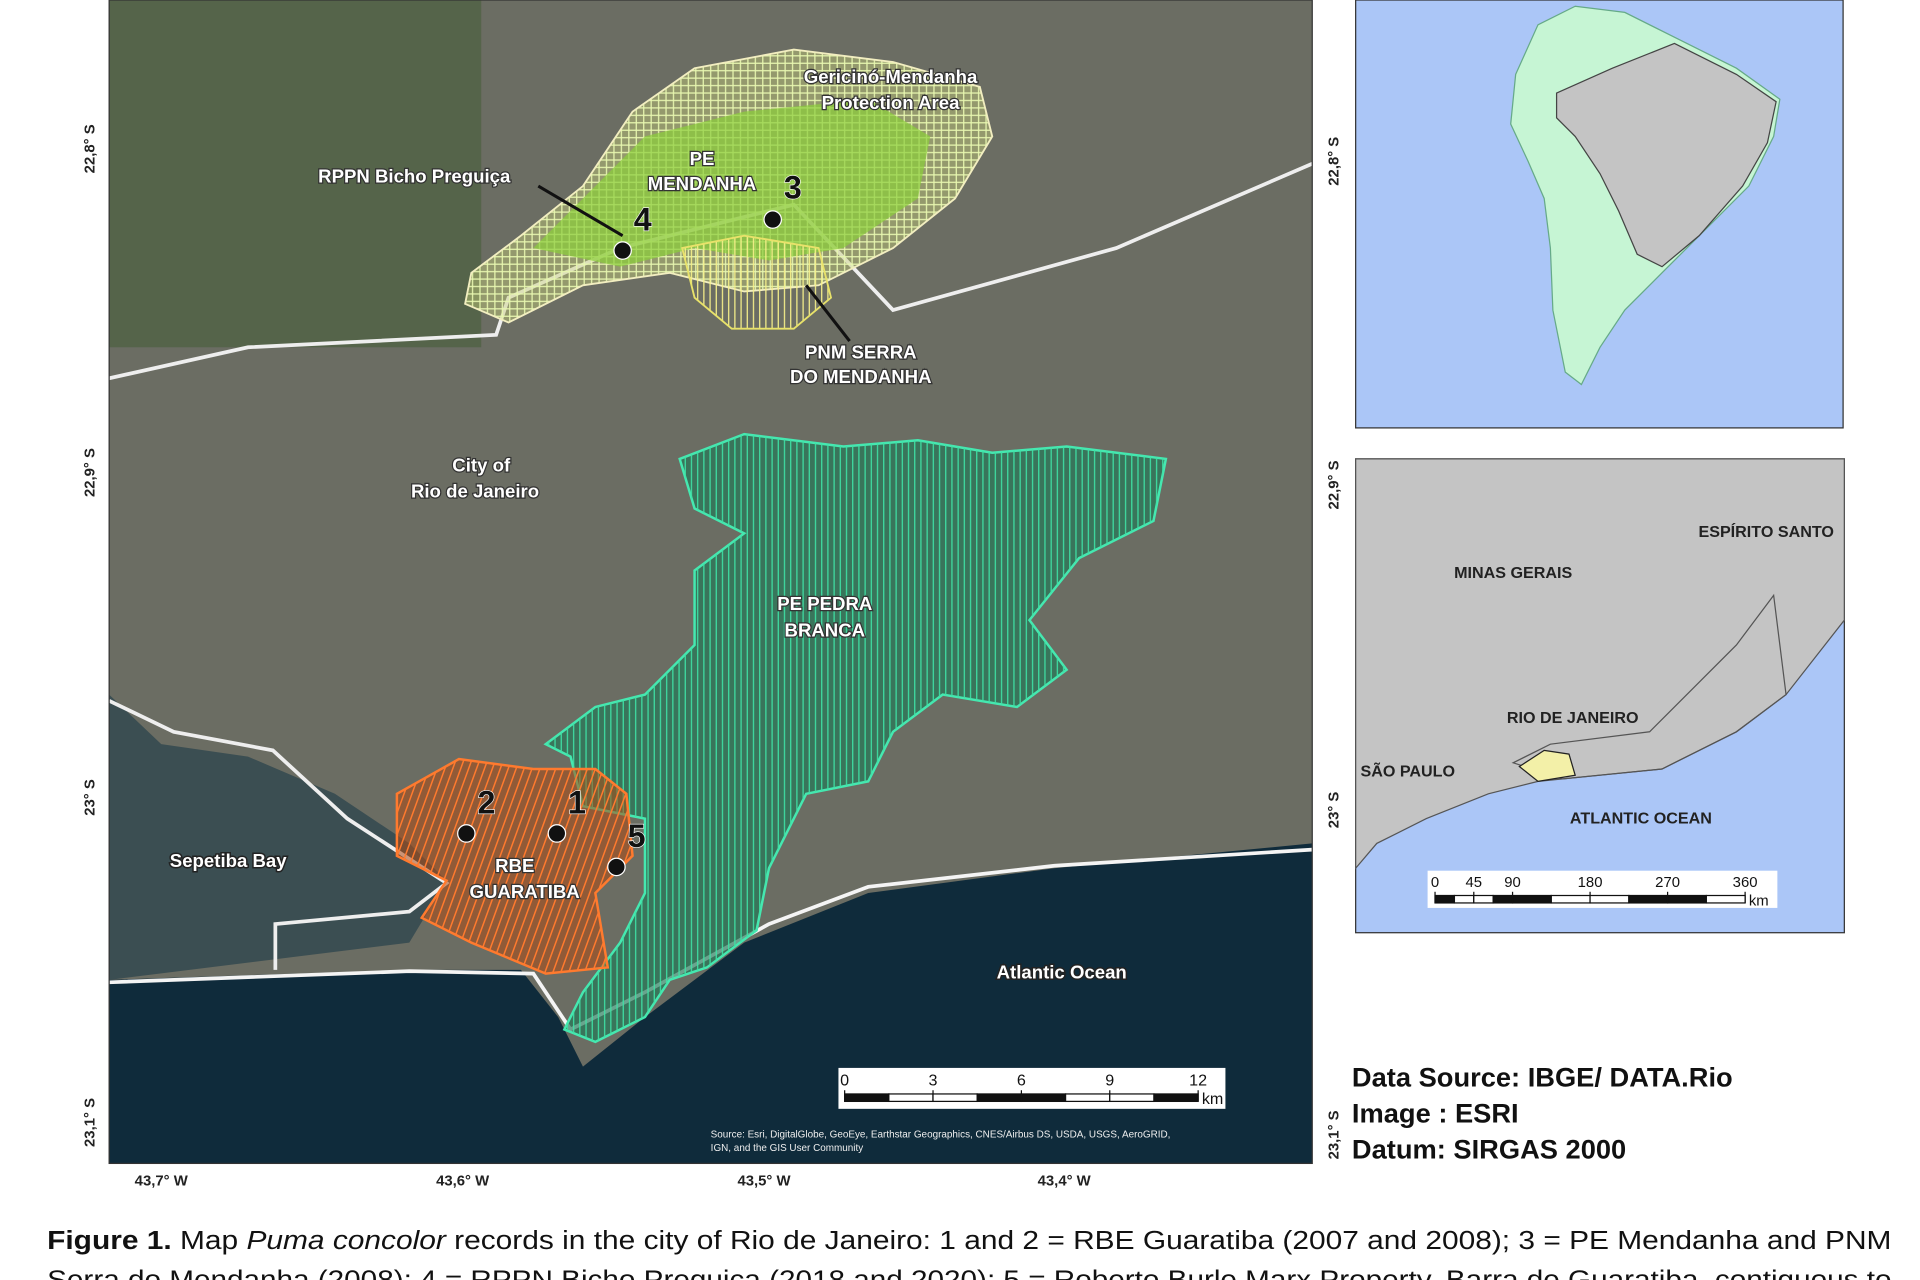  Describe the element at coordinates (109, 1240) in the screenshot. I see `caption-label: Figure 1.` at that location.